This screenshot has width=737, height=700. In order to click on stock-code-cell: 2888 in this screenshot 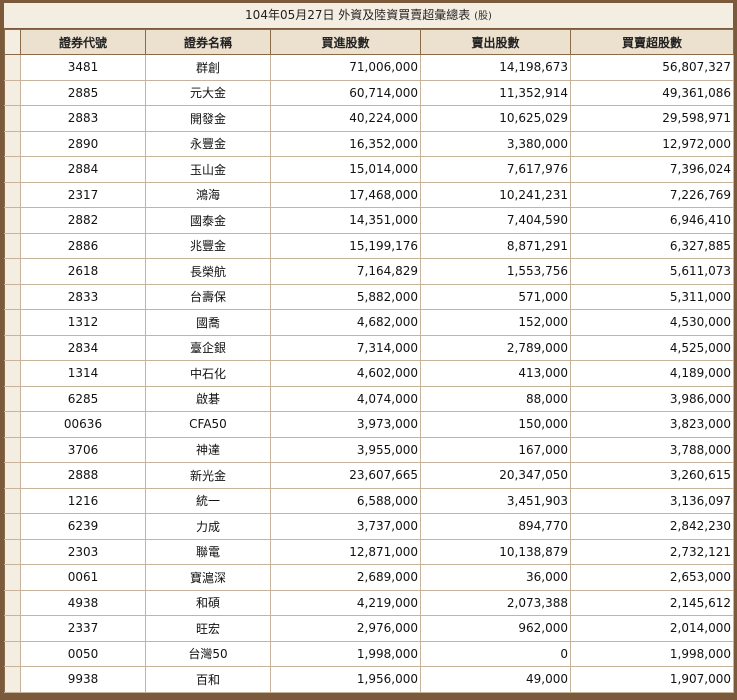, I will do `click(83, 475)`.